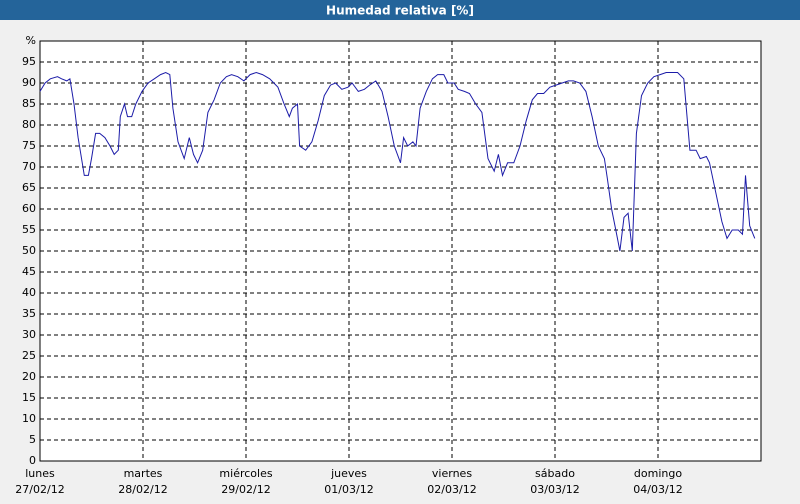 Image resolution: width=800 pixels, height=504 pixels. Describe the element at coordinates (245, 489) in the screenshot. I see `x-tick-date: 29/02/12` at that location.